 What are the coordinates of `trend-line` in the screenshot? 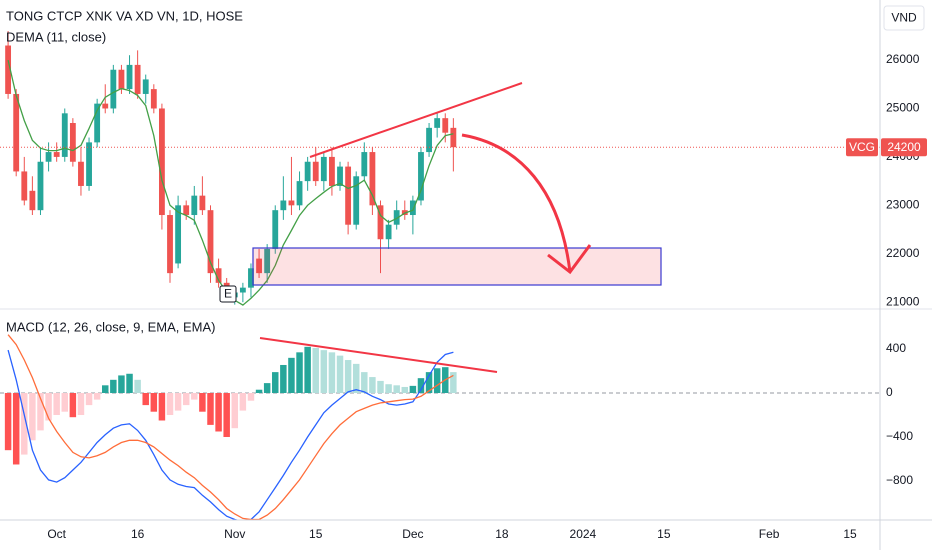 It's located at (416, 120).